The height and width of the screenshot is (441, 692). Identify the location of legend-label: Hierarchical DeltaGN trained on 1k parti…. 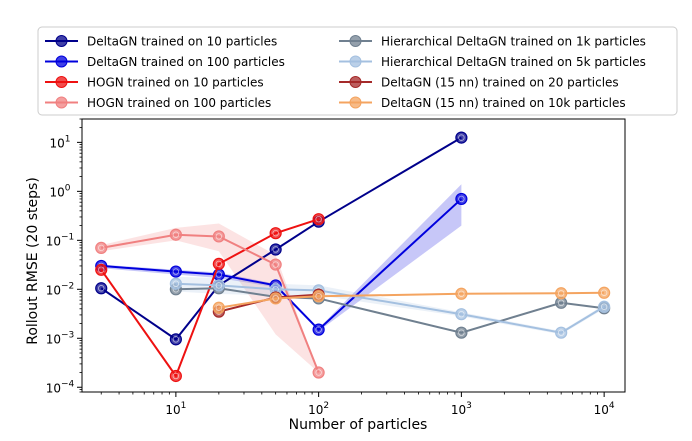
(513, 42).